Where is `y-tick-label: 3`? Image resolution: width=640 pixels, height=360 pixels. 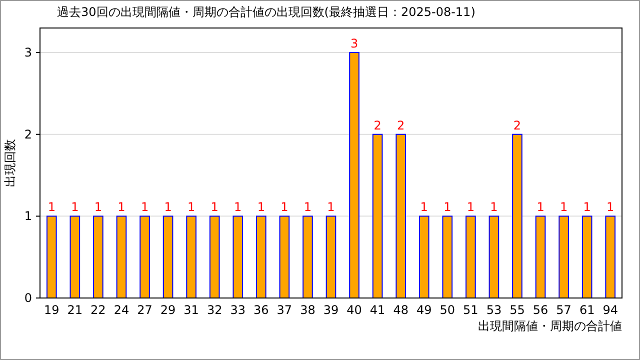 y-tick-label: 3 is located at coordinates (28, 53).